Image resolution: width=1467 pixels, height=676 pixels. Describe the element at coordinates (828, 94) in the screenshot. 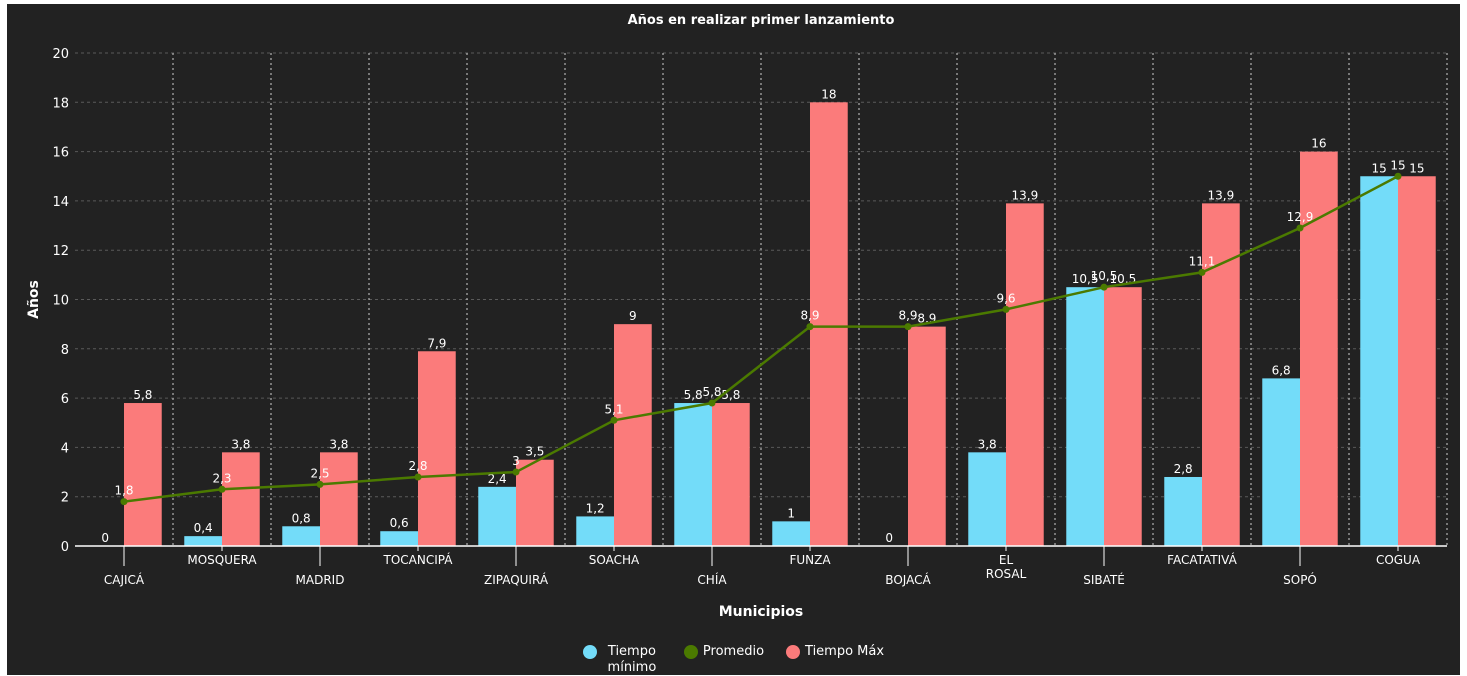

I see `data-label-tiempo-max: 18` at that location.